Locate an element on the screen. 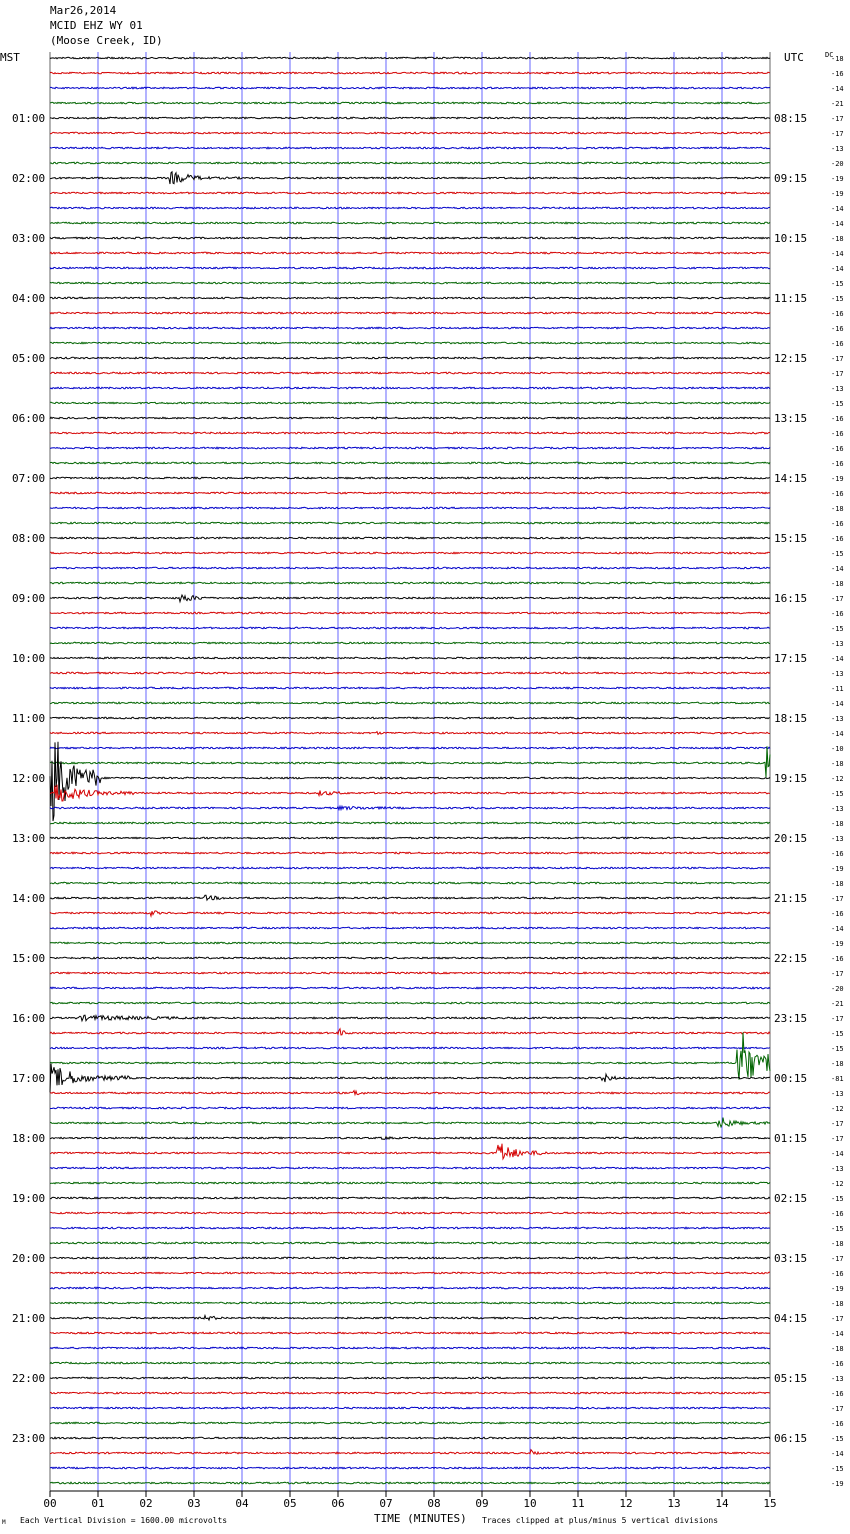  dc-offset-label: -20 is located at coordinates (837, 164).